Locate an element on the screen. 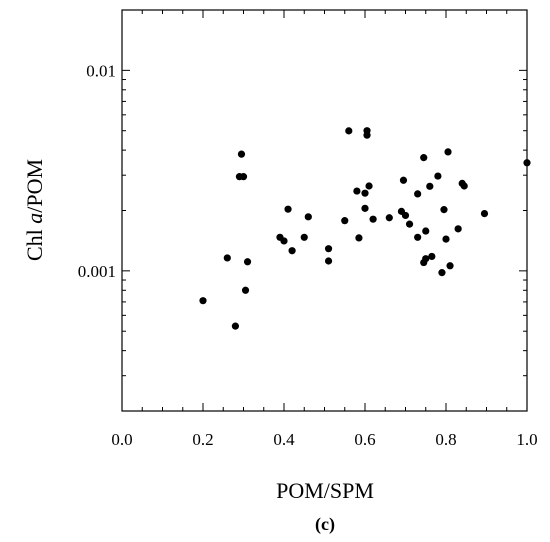 This screenshot has width=550, height=542. y-tick-label: 0.001 is located at coordinates (97, 271).